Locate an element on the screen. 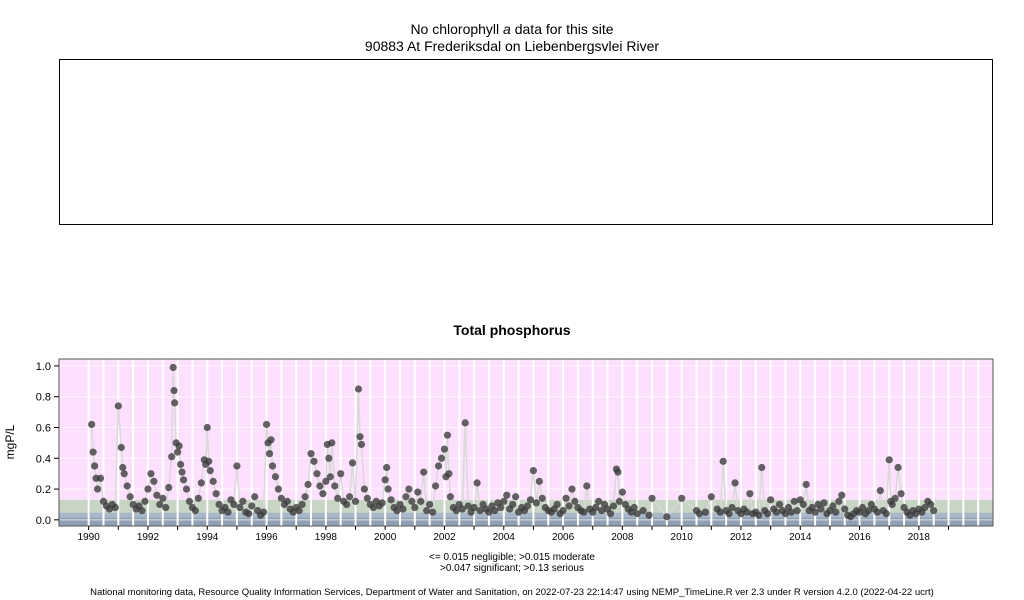 The height and width of the screenshot is (600, 1024). band-moderate is located at coordinates (526, 515).